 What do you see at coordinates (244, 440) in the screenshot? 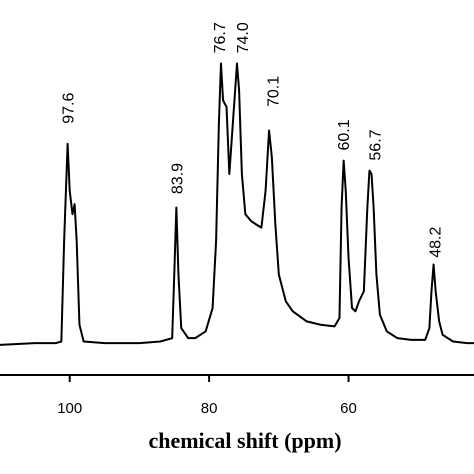
I see `x-axis-label: chemical shift (ppm)` at bounding box center [244, 440].